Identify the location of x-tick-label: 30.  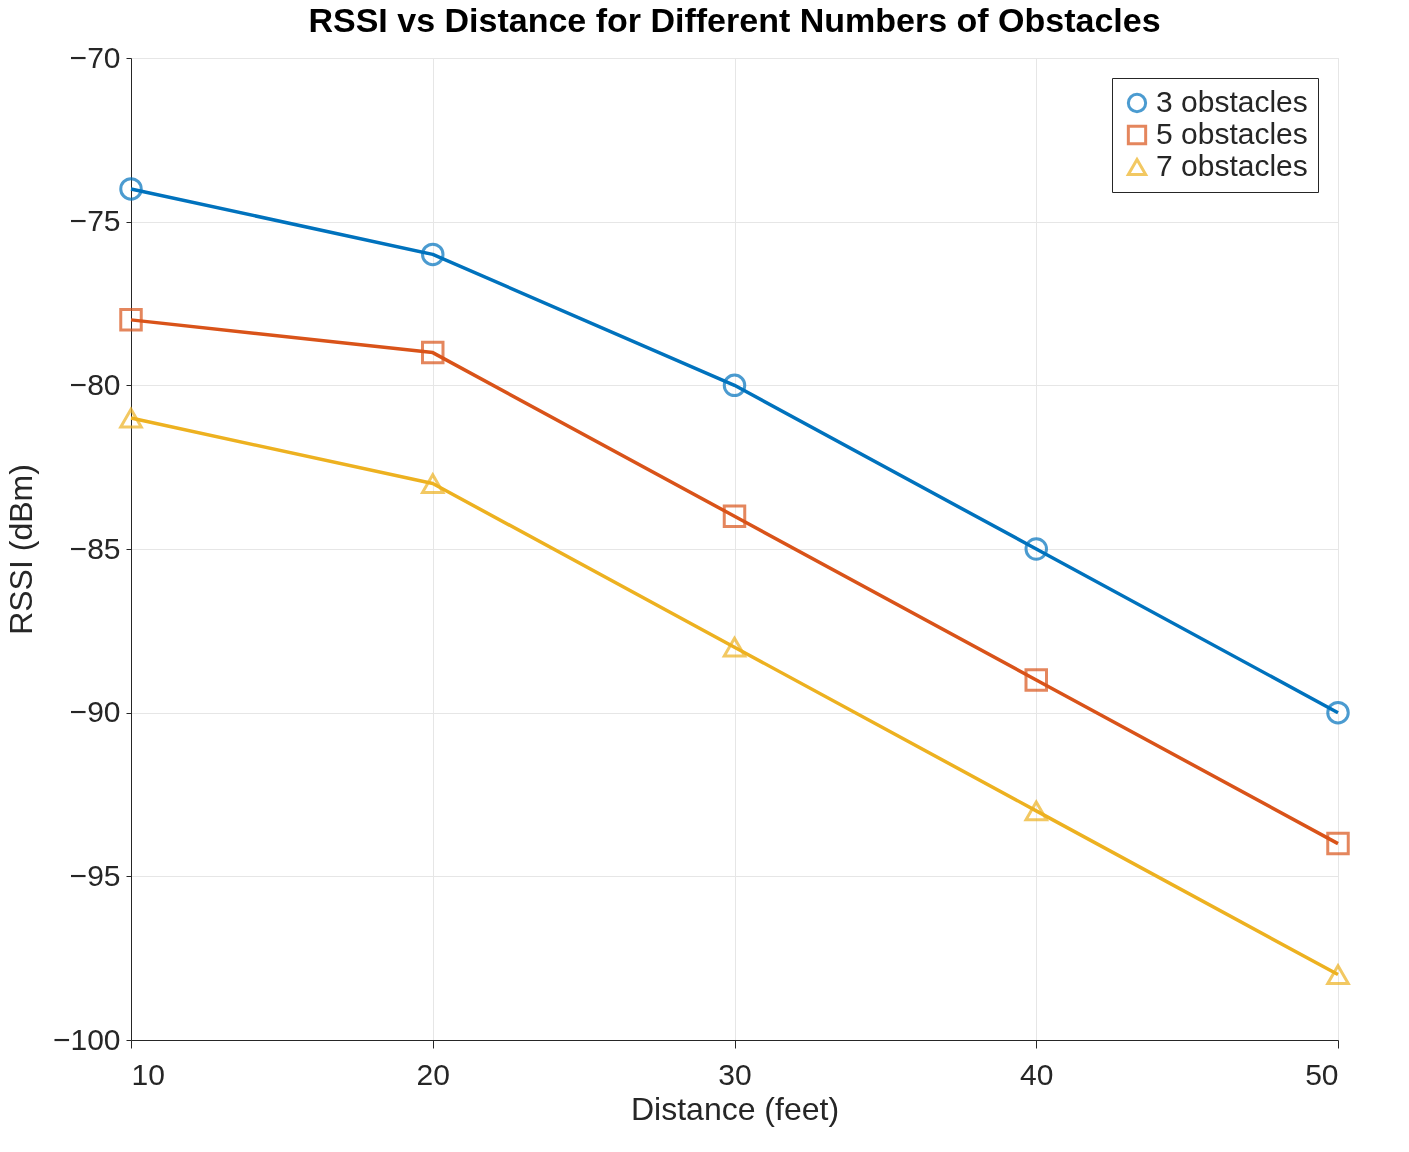
(735, 1074).